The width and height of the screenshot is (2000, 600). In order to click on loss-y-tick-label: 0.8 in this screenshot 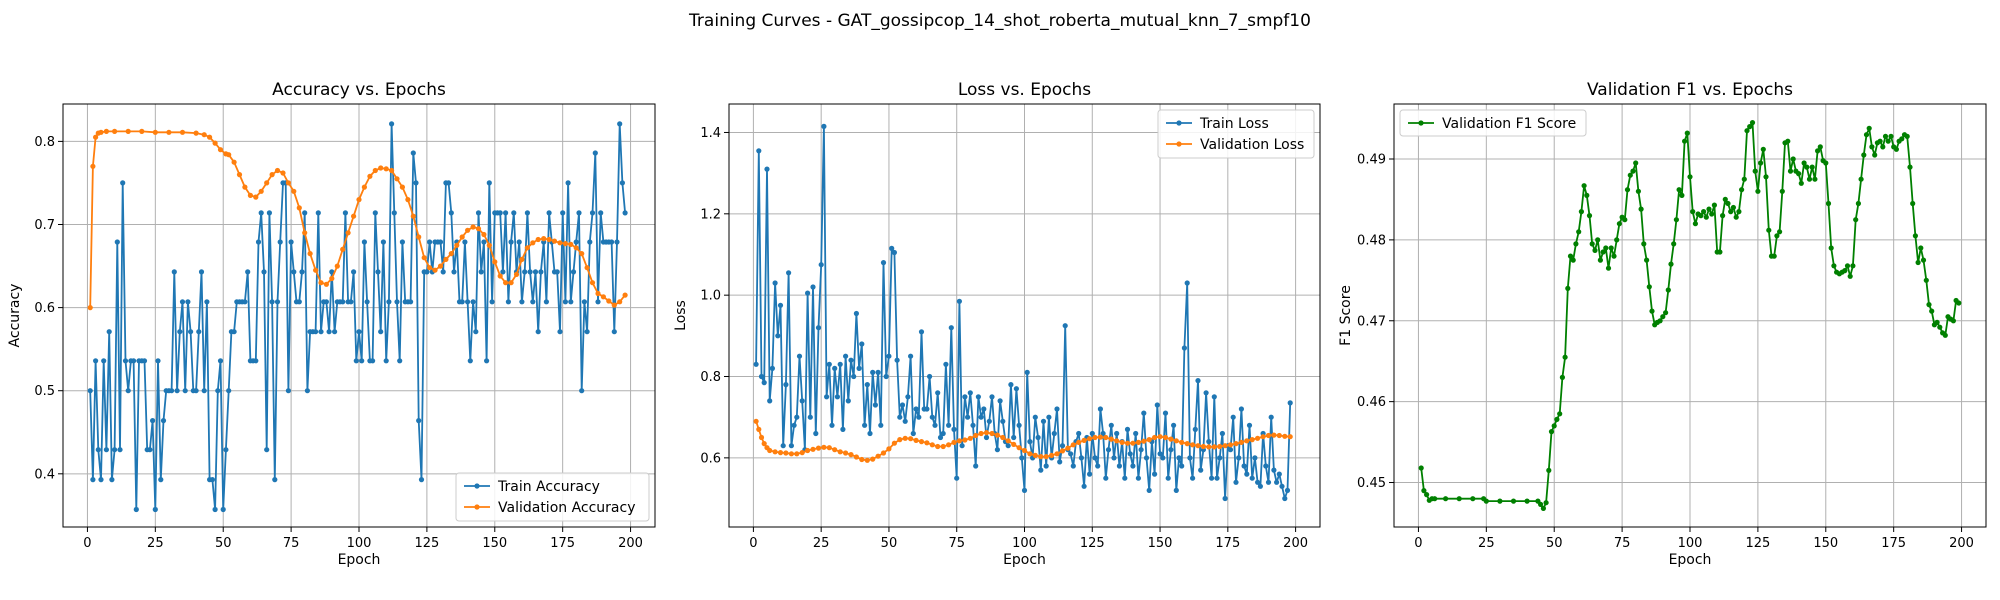, I will do `click(710, 377)`.